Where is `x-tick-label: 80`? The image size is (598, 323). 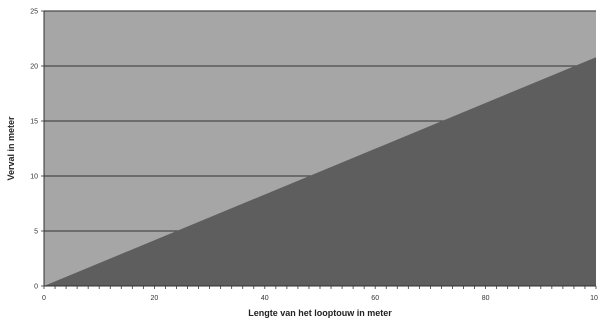 x-tick-label: 80 is located at coordinates (486, 298).